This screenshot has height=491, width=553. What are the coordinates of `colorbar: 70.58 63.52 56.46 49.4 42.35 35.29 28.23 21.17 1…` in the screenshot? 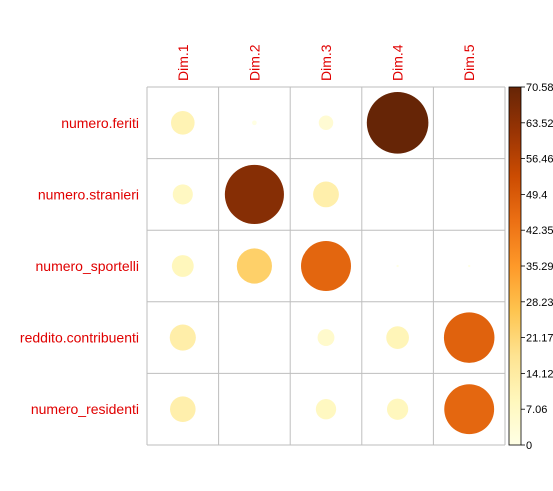 It's located at (530, 267).